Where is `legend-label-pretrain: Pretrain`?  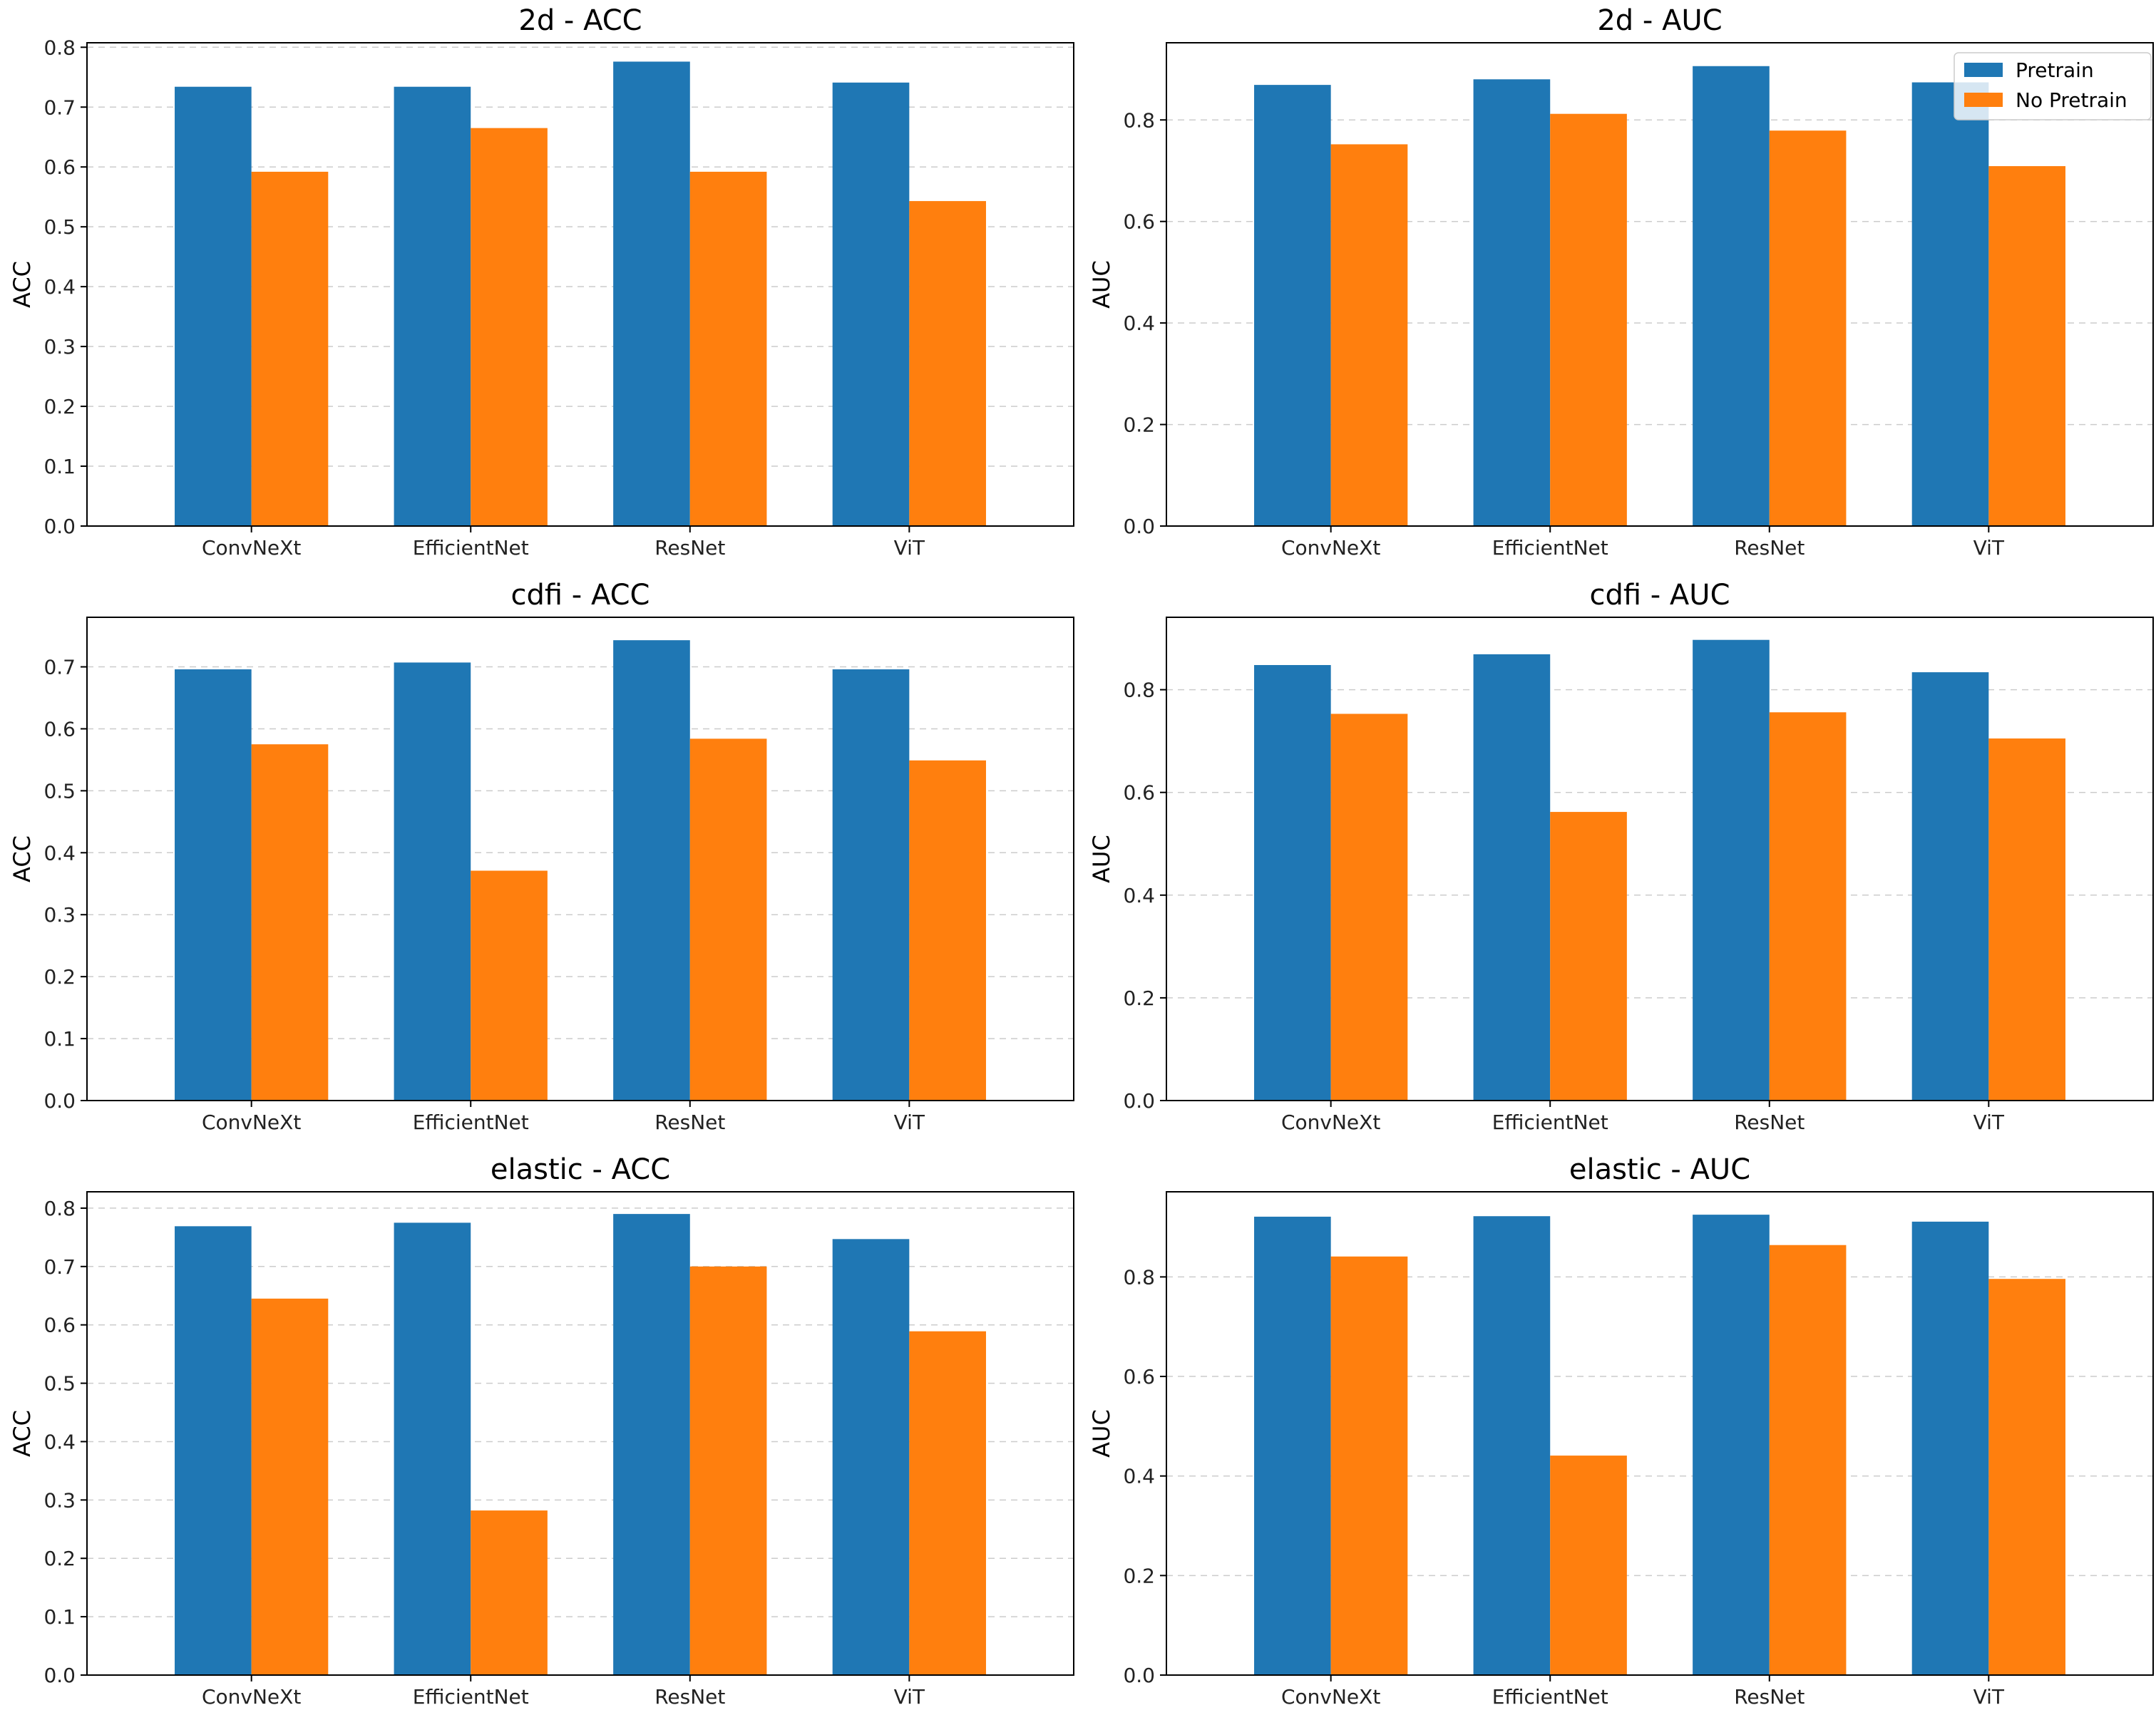
legend-label-pretrain: Pretrain is located at coordinates (2055, 70).